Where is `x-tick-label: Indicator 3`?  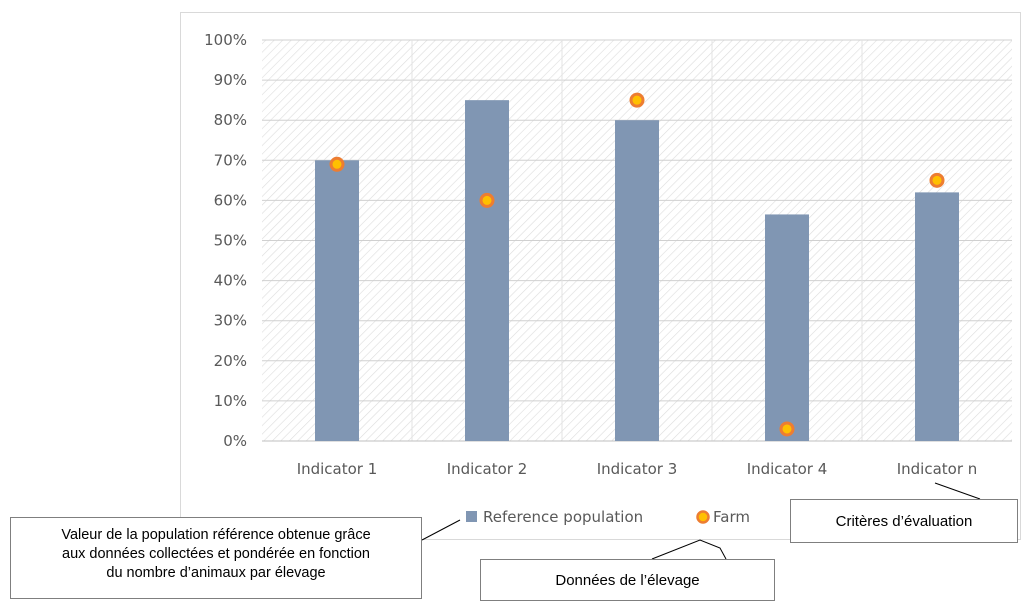
x-tick-label: Indicator 3 is located at coordinates (637, 469).